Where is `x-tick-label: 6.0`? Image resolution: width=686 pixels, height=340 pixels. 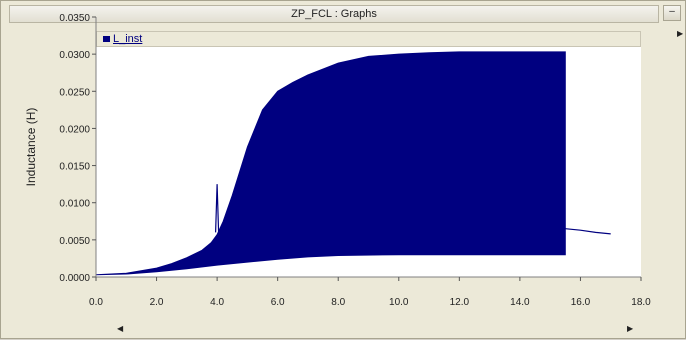
x-tick-label: 6.0 is located at coordinates (278, 302).